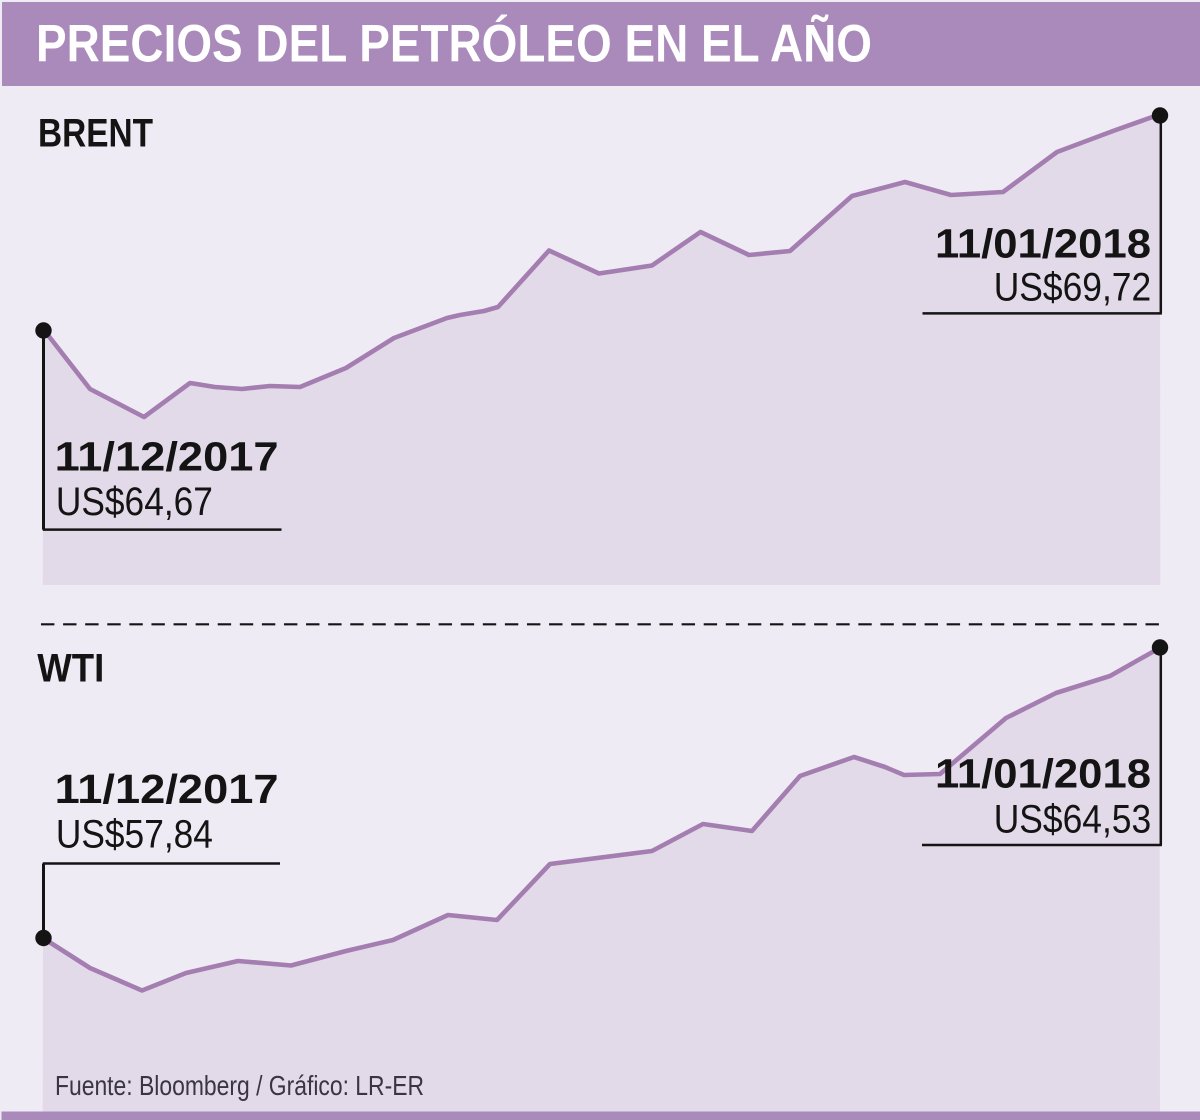 Image resolution: width=1200 pixels, height=1120 pixels. What do you see at coordinates (134, 835) in the screenshot?
I see `svg-text: US$57,84` at bounding box center [134, 835].